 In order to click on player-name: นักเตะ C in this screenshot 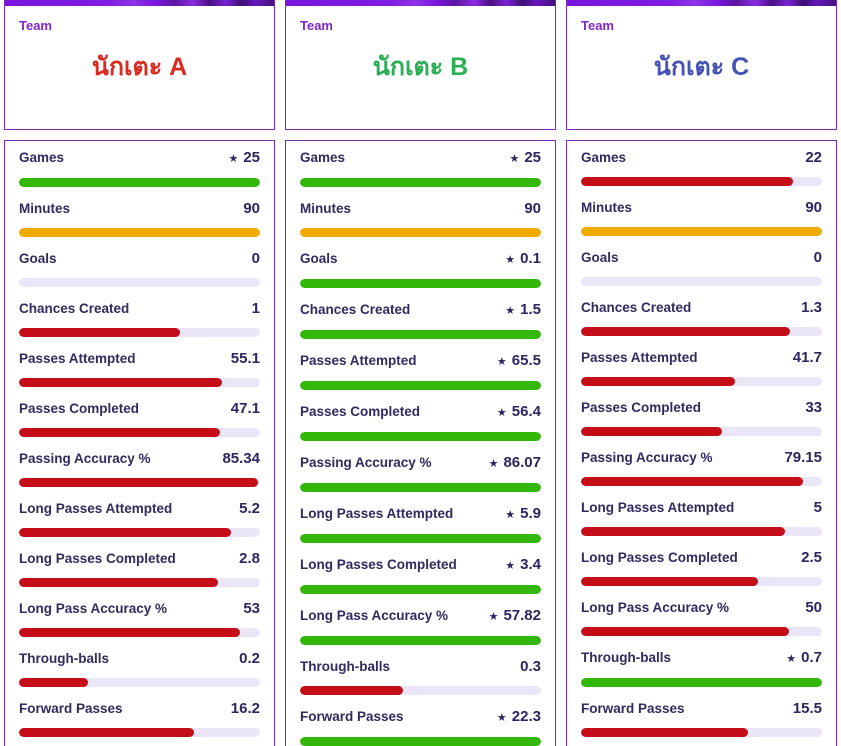, I will do `click(701, 67)`.